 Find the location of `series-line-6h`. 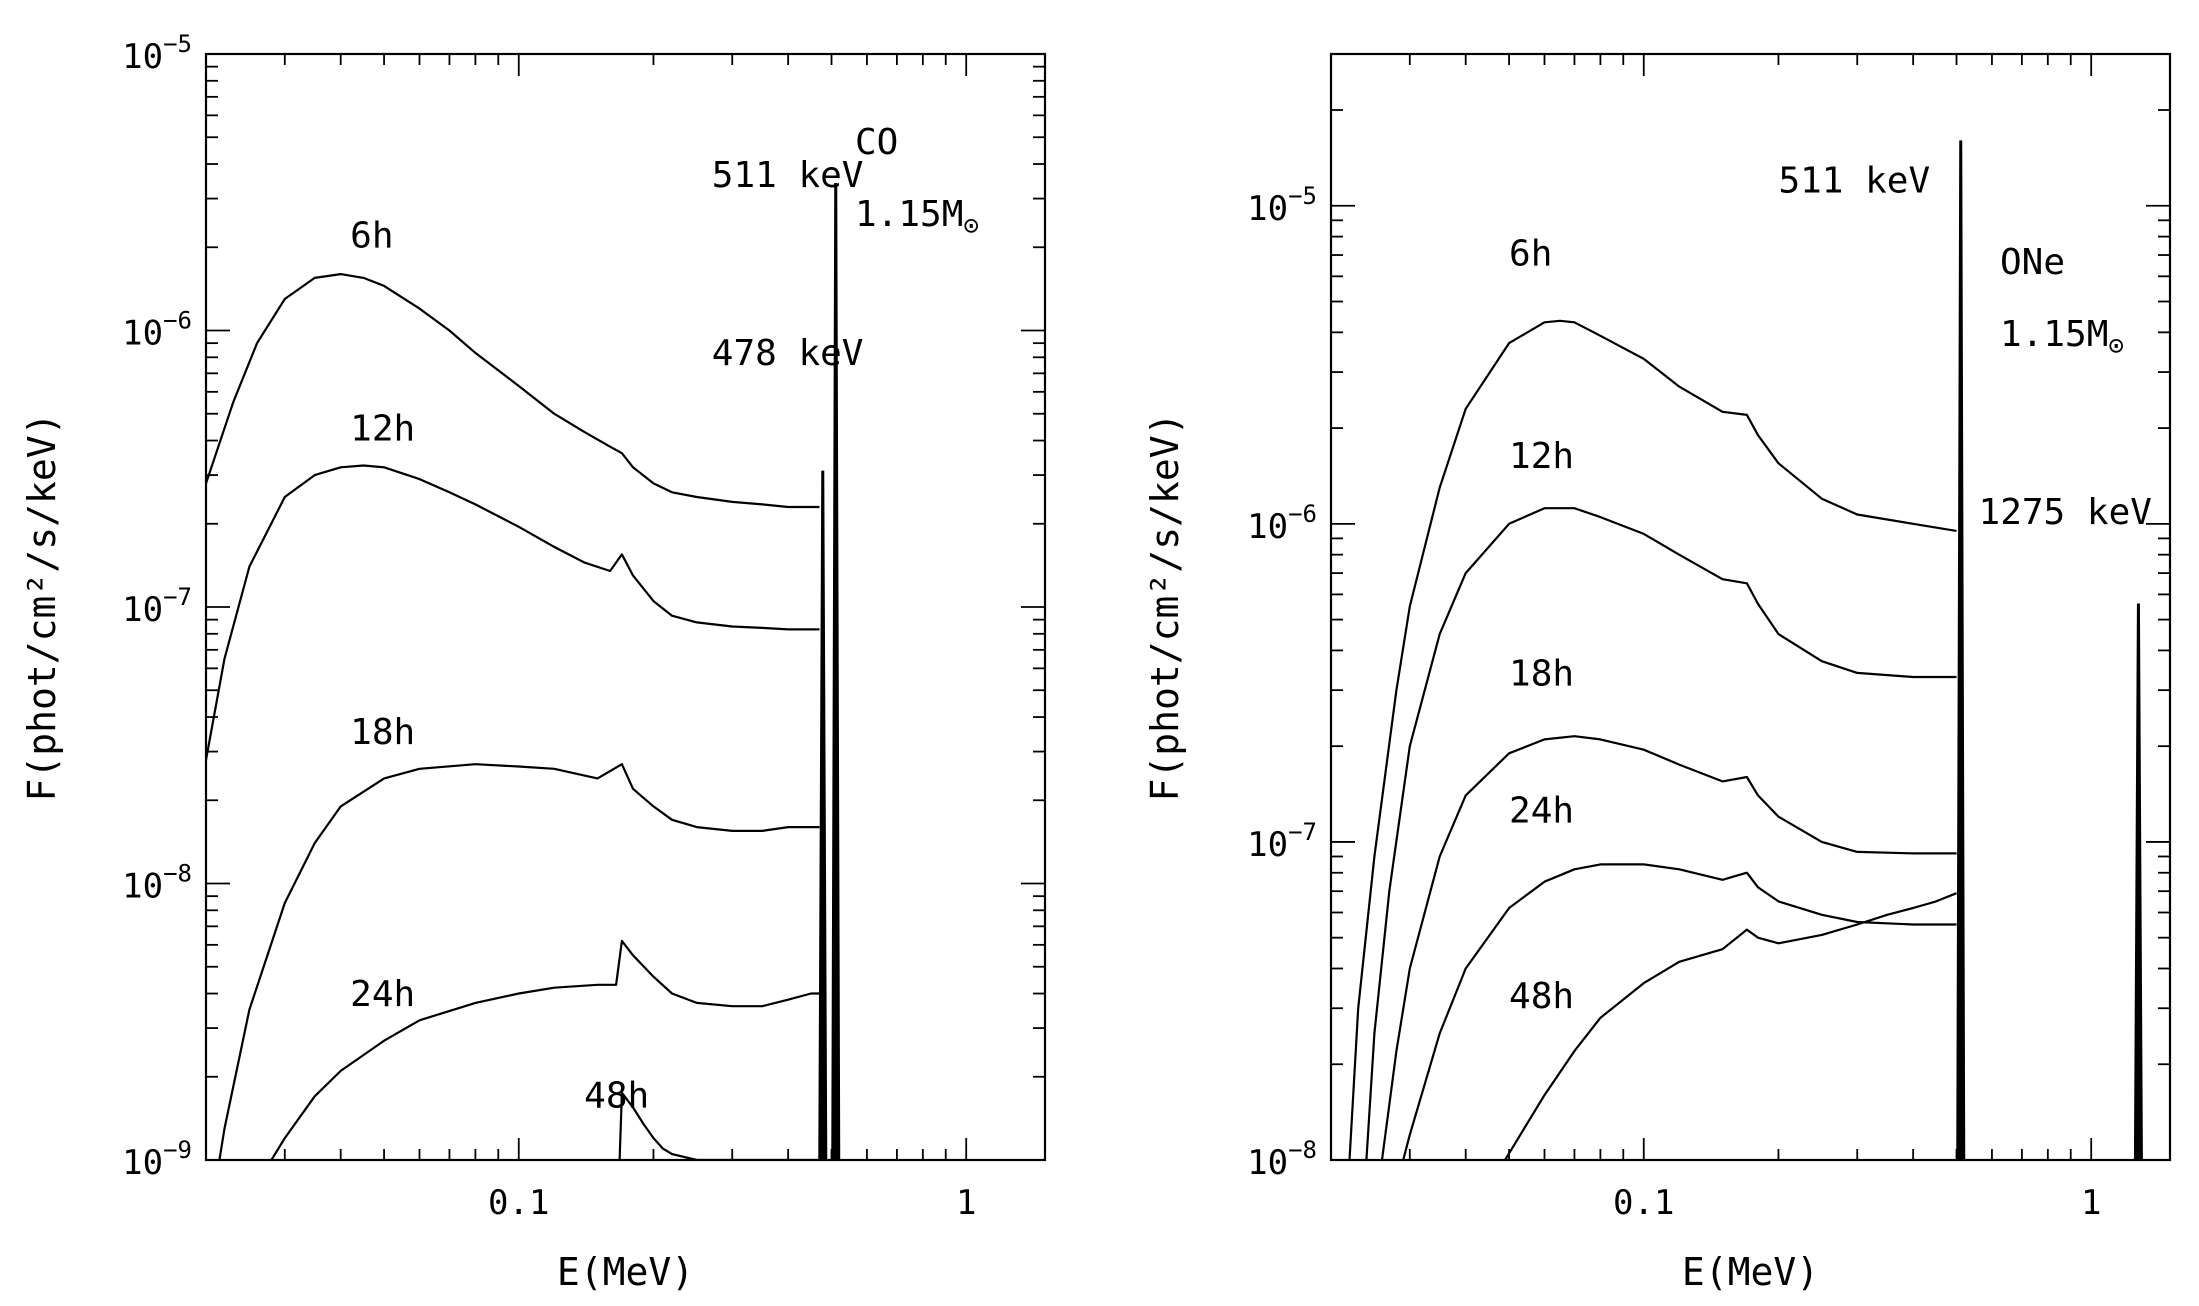

series-line-6h is located at coordinates (513, 391).